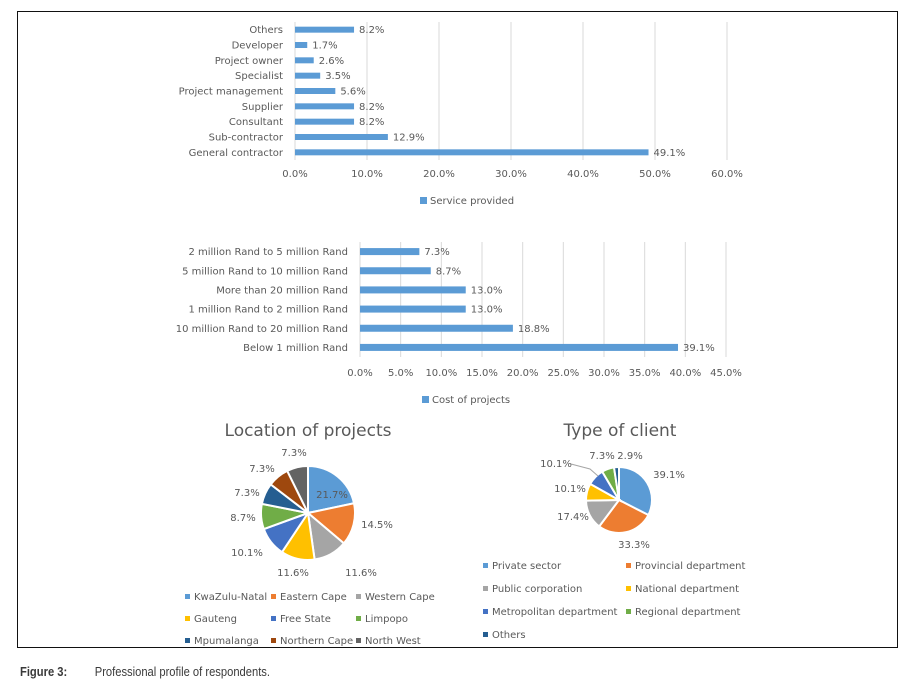 This screenshot has width=921, height=691. What do you see at coordinates (295, 348) in the screenshot?
I see `category-label: Below 1 million Rand` at bounding box center [295, 348].